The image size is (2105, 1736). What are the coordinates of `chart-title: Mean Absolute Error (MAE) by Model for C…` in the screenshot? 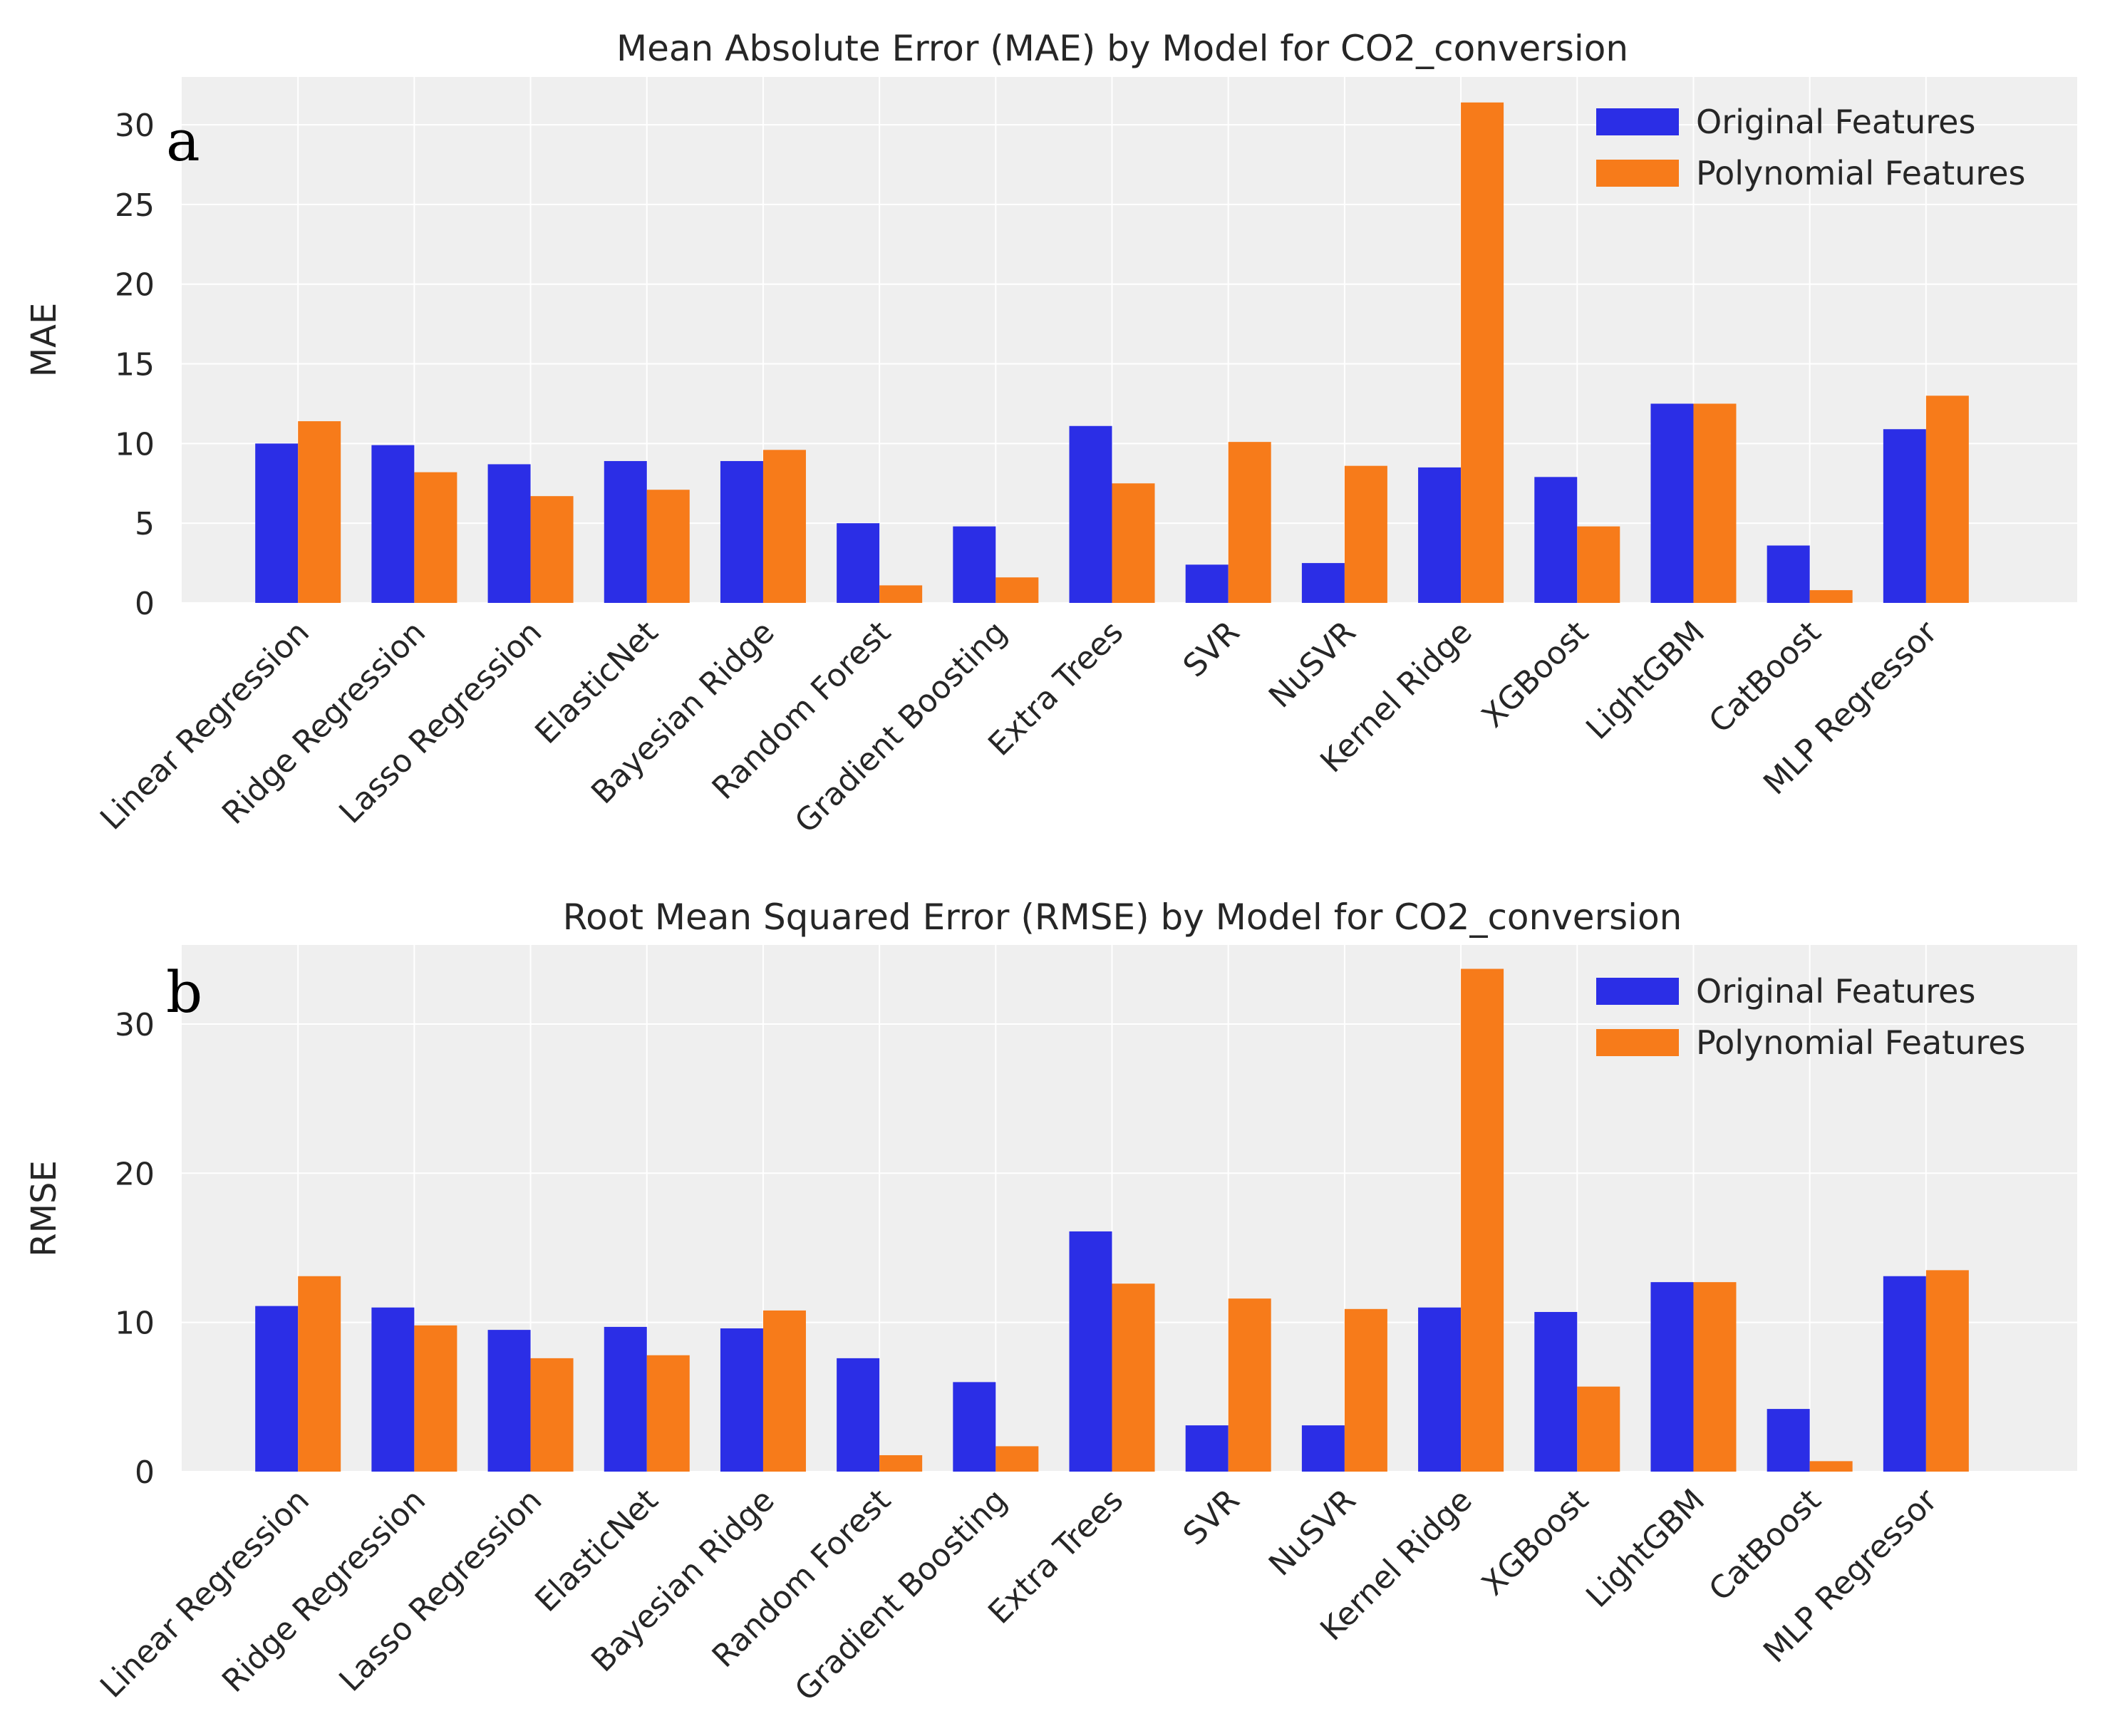 It's located at (1122, 49).